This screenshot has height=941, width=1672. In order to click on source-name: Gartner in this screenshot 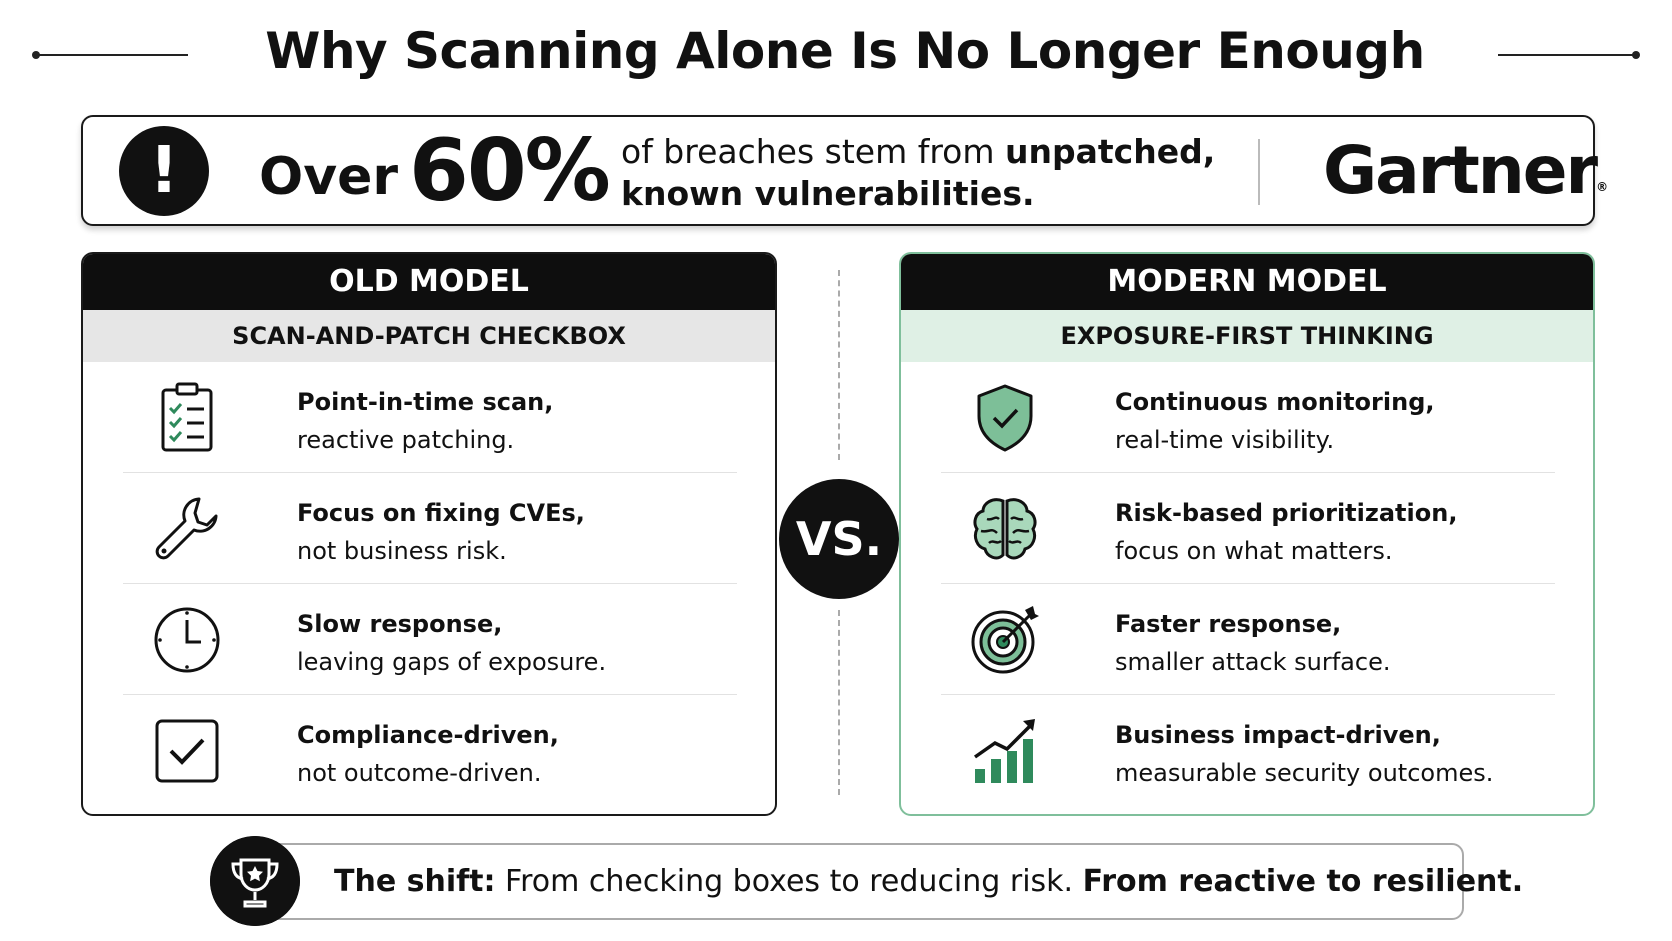, I will do `click(1460, 170)`.